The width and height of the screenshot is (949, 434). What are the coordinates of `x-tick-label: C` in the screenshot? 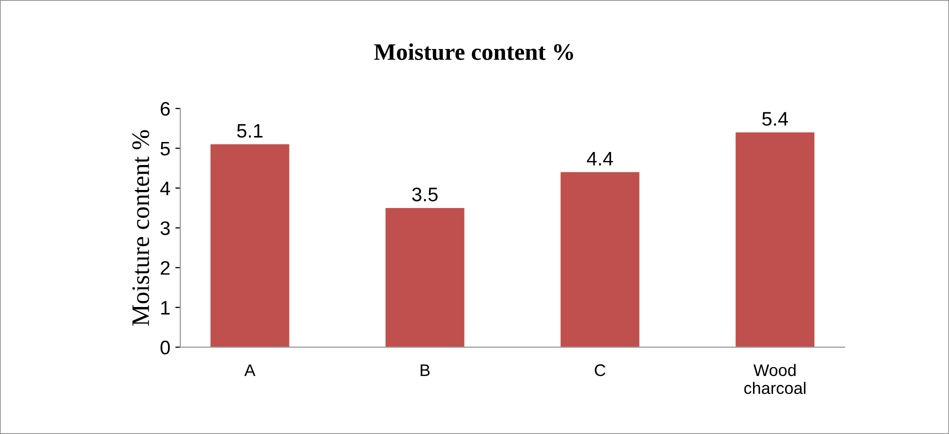 It's located at (600, 370).